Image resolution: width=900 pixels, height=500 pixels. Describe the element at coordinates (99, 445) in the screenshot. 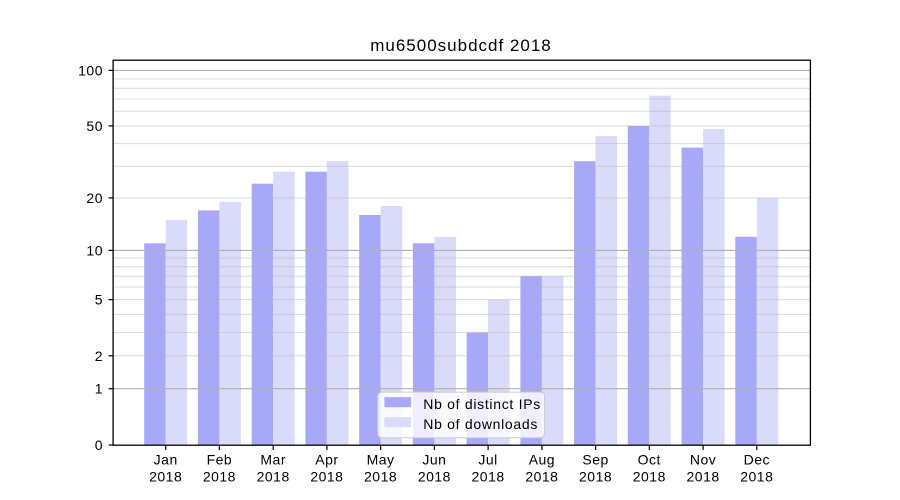

I see `svg-text: 0` at that location.